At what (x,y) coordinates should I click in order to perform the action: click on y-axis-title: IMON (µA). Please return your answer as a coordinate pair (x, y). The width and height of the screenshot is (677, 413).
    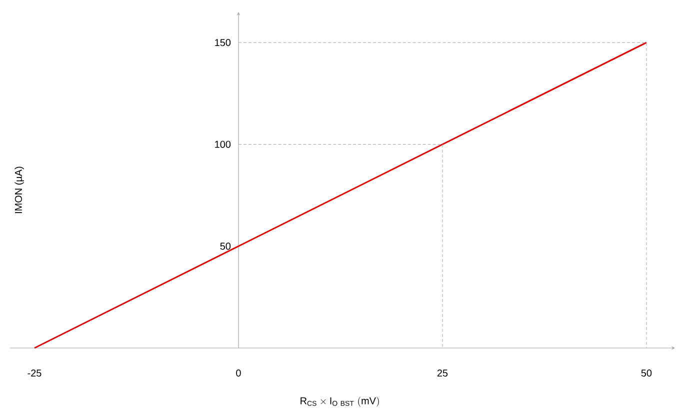
    Looking at the image, I should click on (19, 190).